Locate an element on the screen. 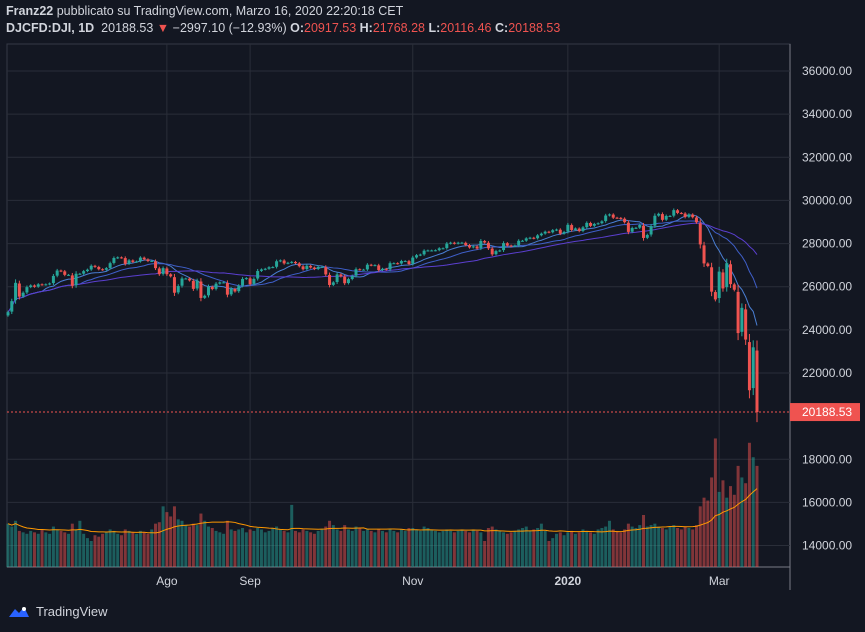 The image size is (865, 632). tradingview-logo: TradingView is located at coordinates (58, 611).